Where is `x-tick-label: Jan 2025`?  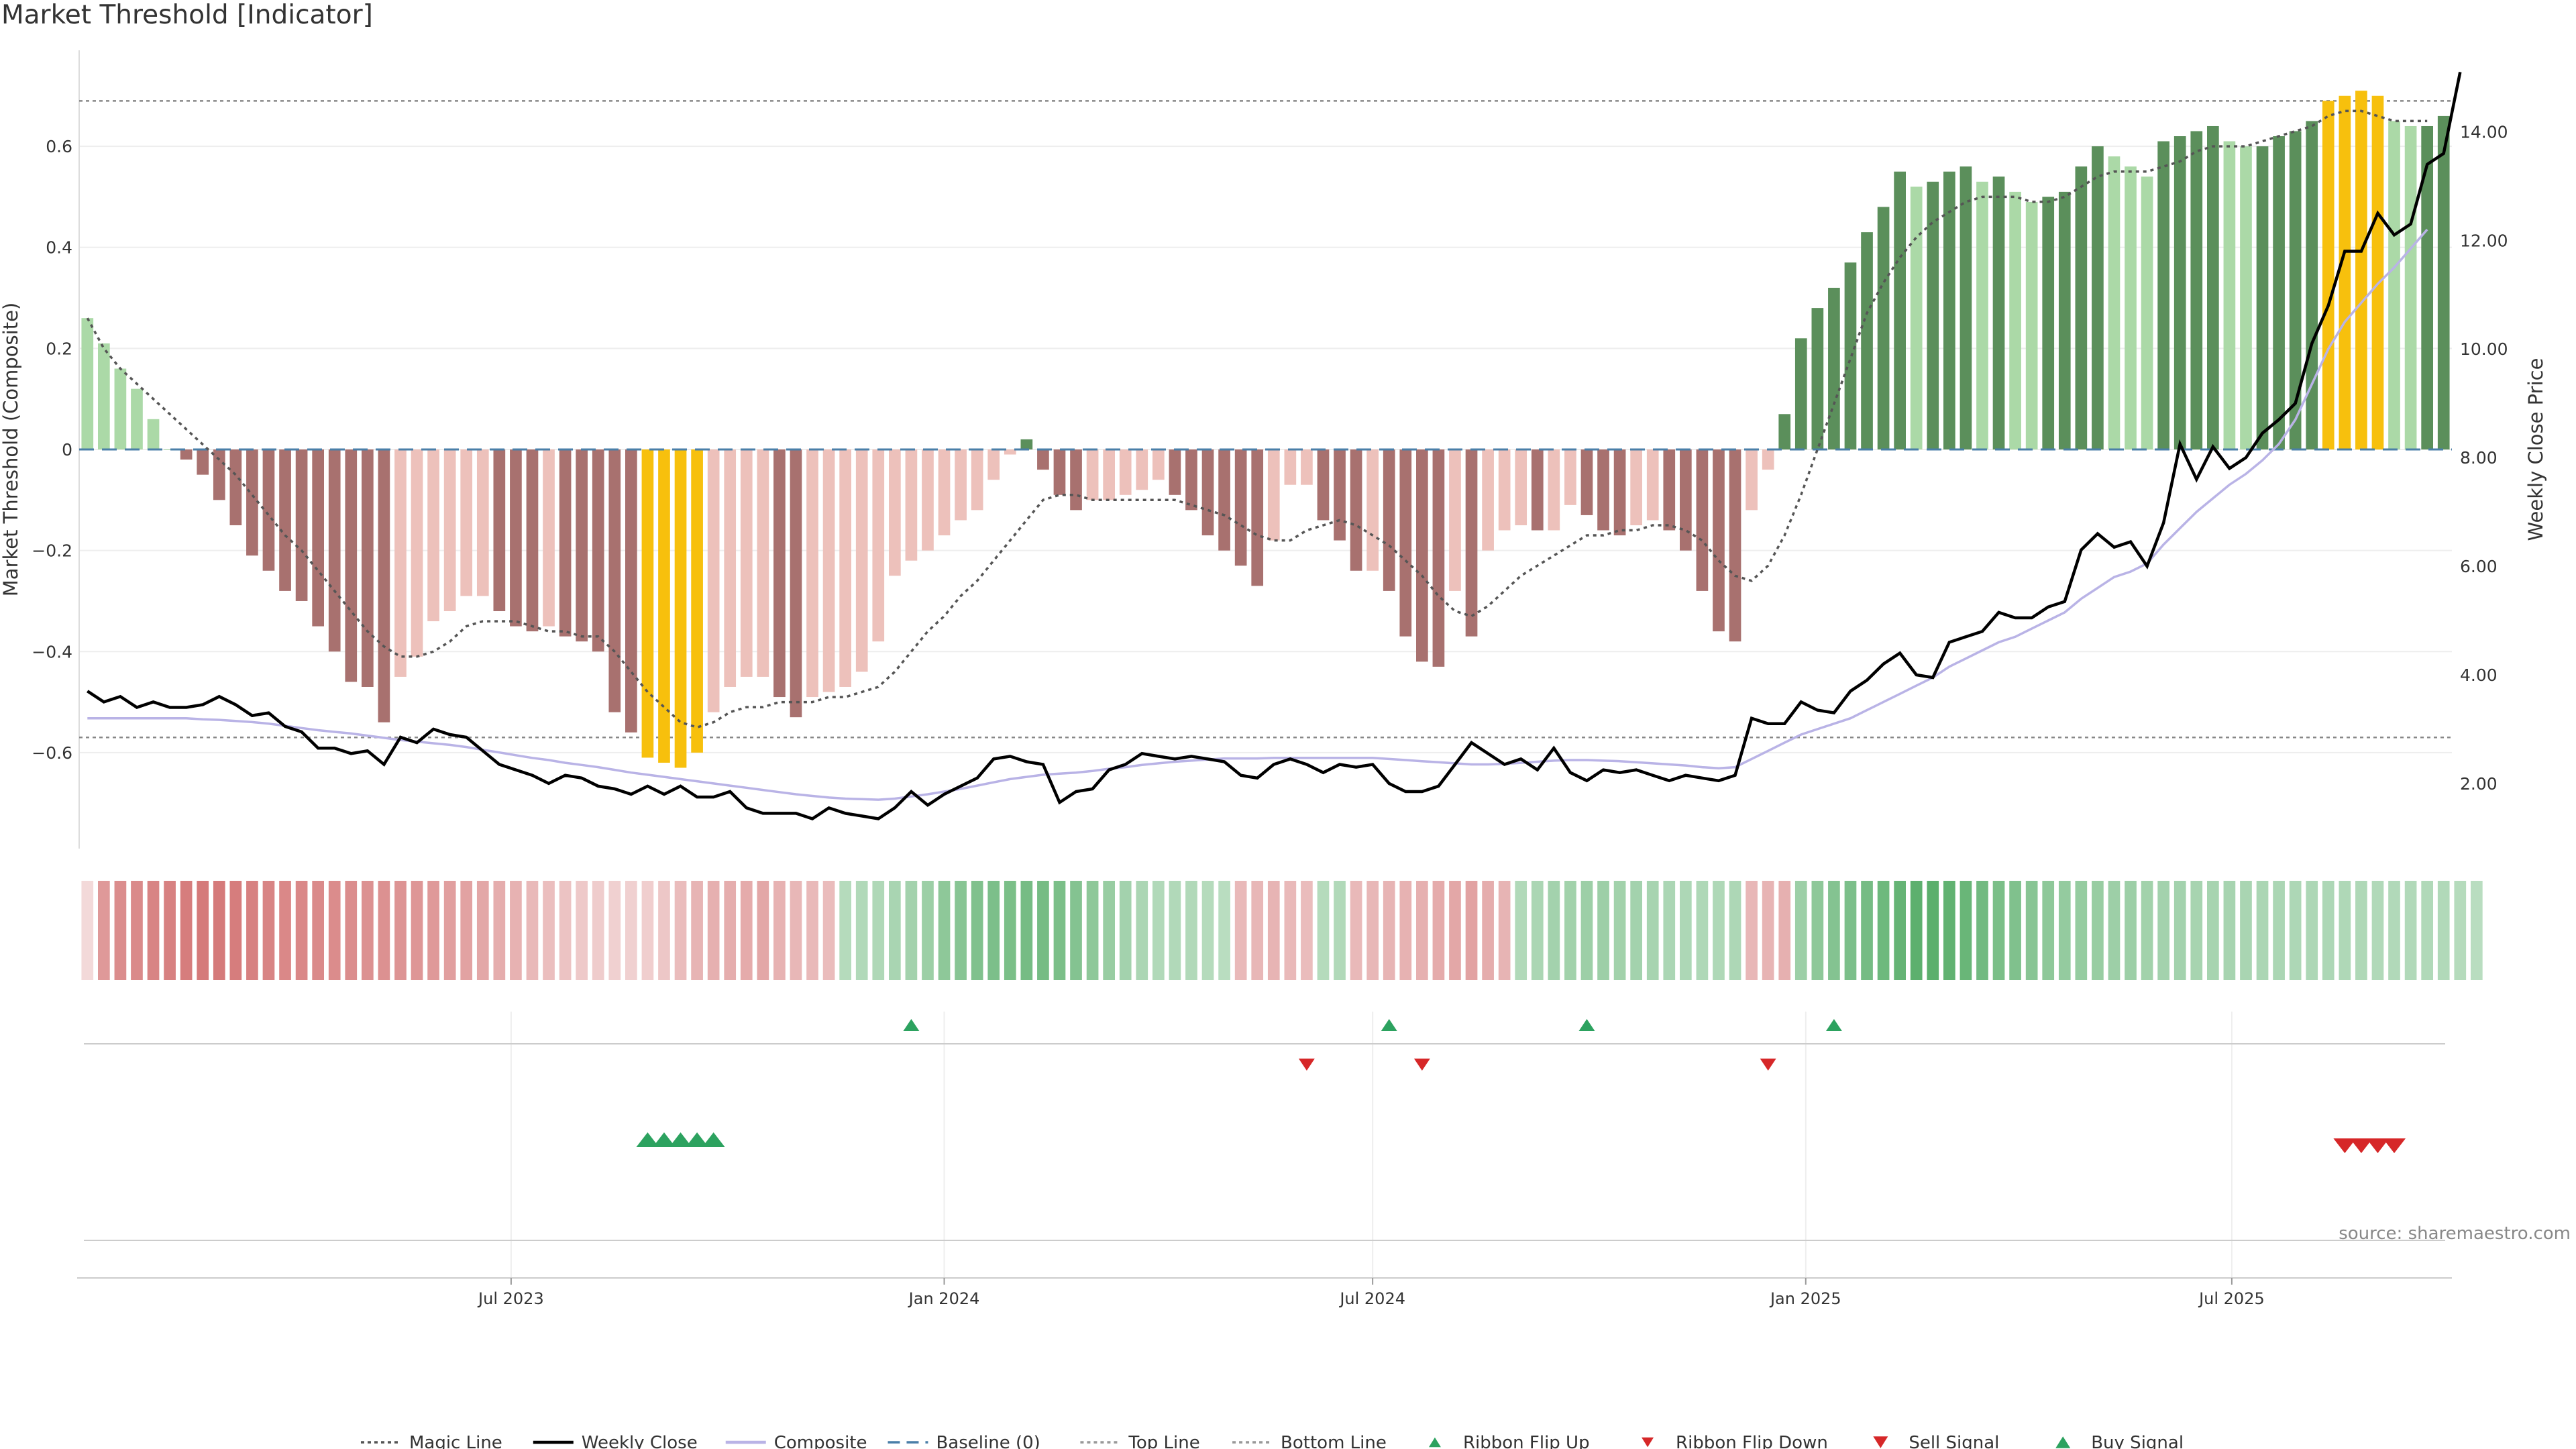 x-tick-label: Jan 2025 is located at coordinates (1805, 1298).